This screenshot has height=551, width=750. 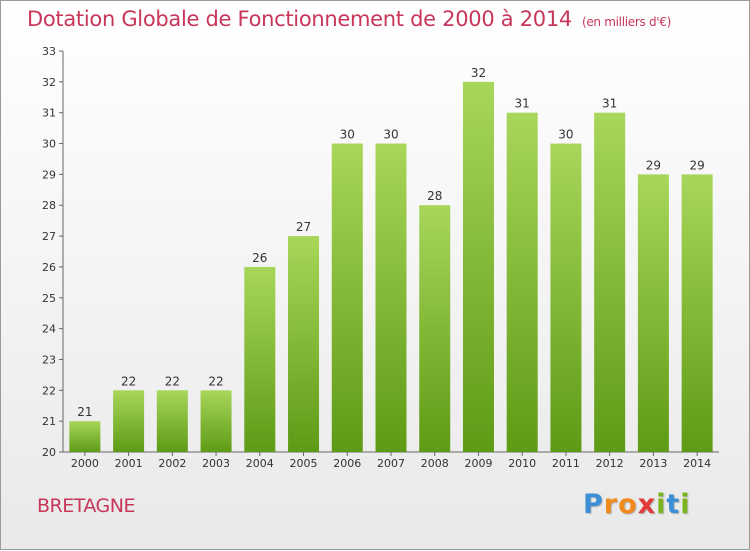 What do you see at coordinates (259, 258) in the screenshot?
I see `bar-value-label: 26` at bounding box center [259, 258].